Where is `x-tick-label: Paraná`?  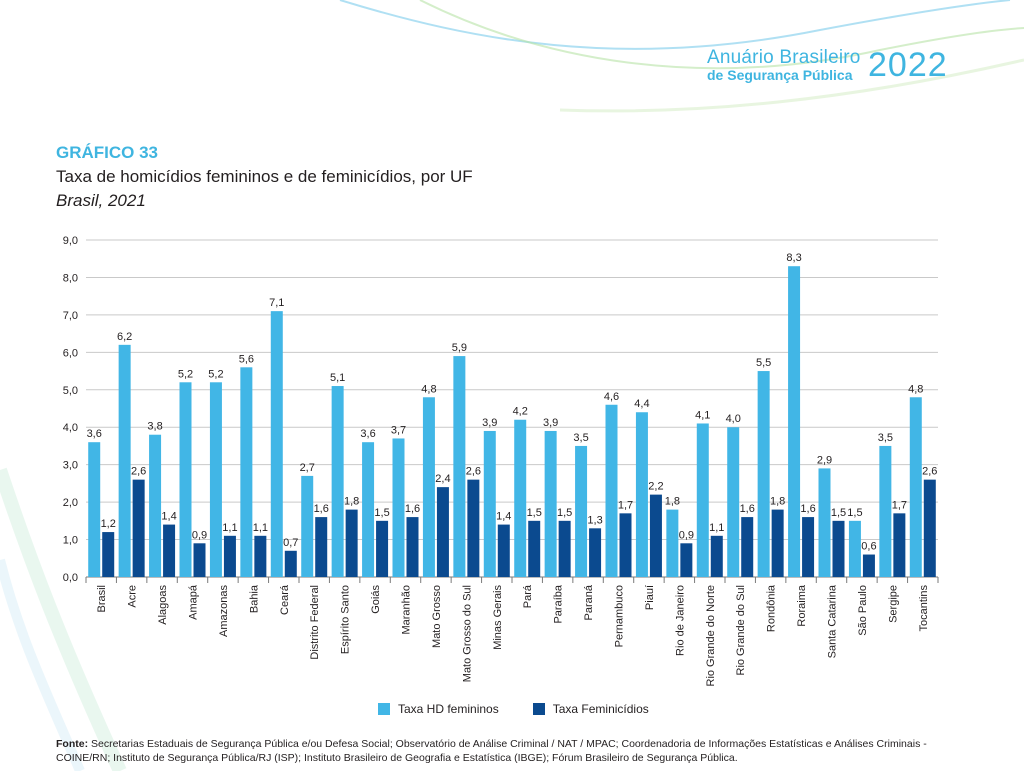
x-tick-label: Paraná is located at coordinates (589, 602).